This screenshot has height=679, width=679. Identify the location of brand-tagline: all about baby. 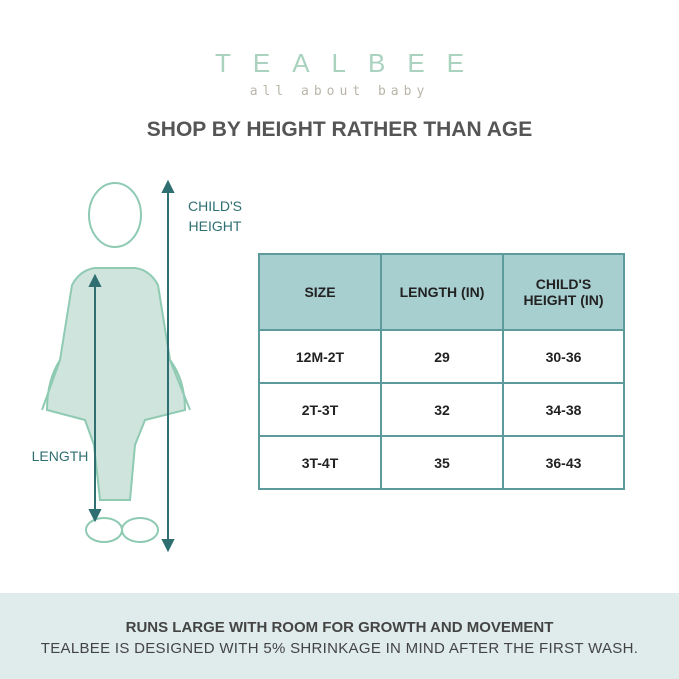
(339, 91).